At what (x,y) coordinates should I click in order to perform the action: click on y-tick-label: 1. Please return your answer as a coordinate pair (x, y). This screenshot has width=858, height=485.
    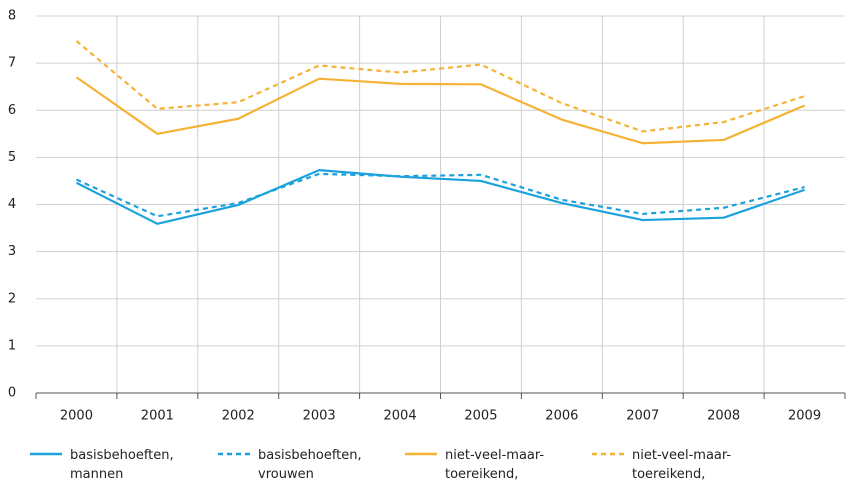
    Looking at the image, I should click on (12, 345).